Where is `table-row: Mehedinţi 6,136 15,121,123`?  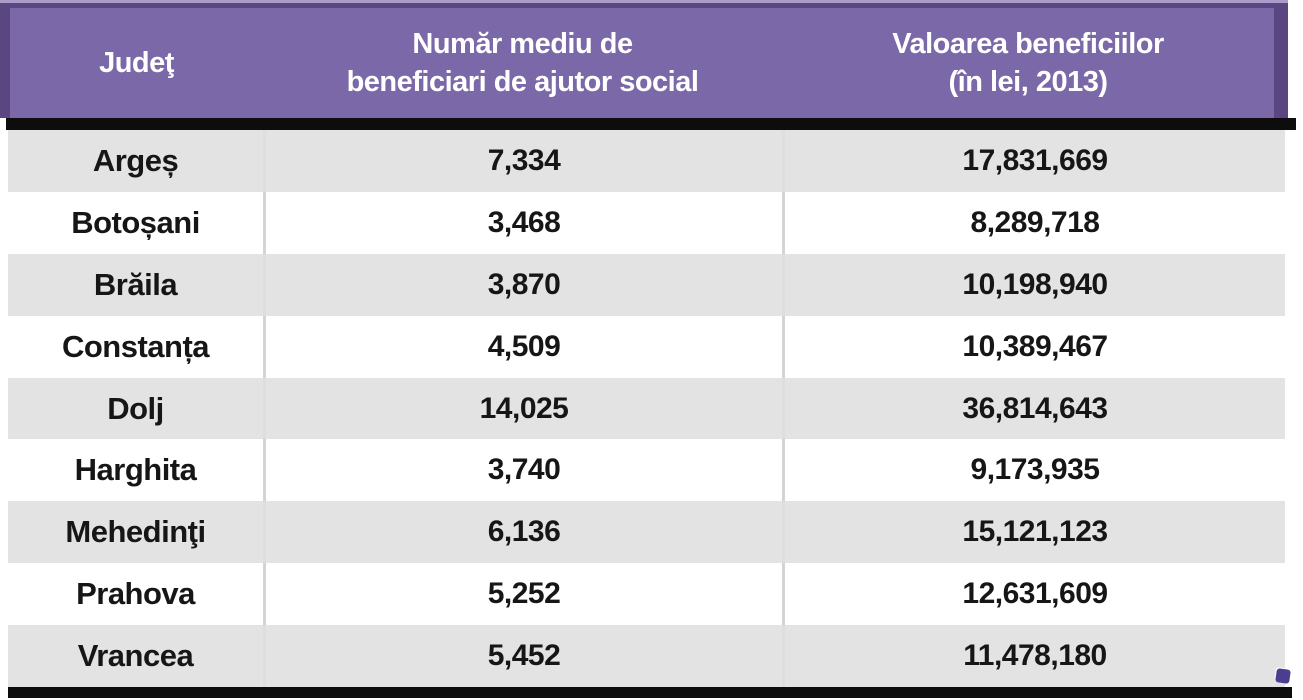
table-row: Mehedinţi 6,136 15,121,123 is located at coordinates (646, 532).